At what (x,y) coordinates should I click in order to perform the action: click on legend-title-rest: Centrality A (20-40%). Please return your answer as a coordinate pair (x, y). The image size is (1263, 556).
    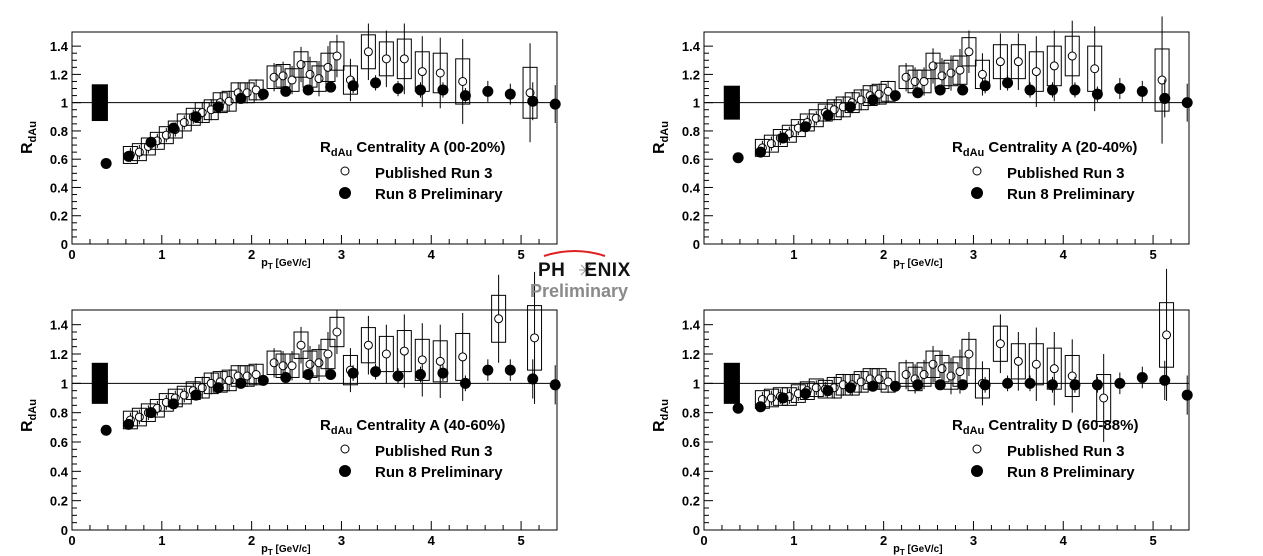
    Looking at the image, I should click on (1060, 147).